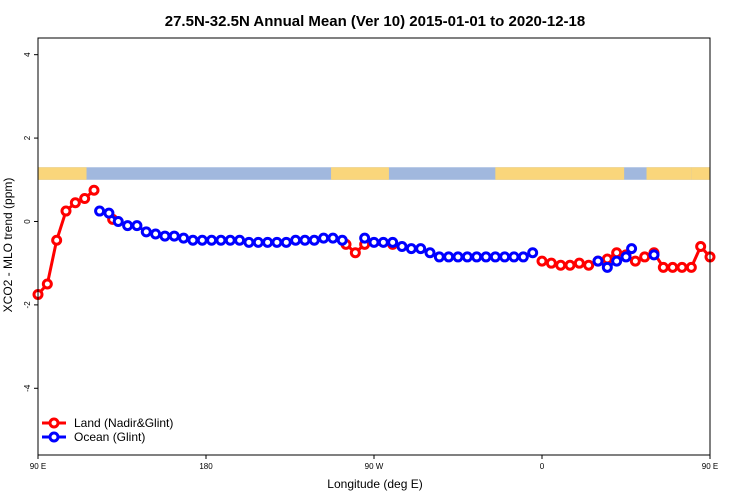 The width and height of the screenshot is (750, 500). I want to click on y-tick-label-4: 4, so click(27, 54).